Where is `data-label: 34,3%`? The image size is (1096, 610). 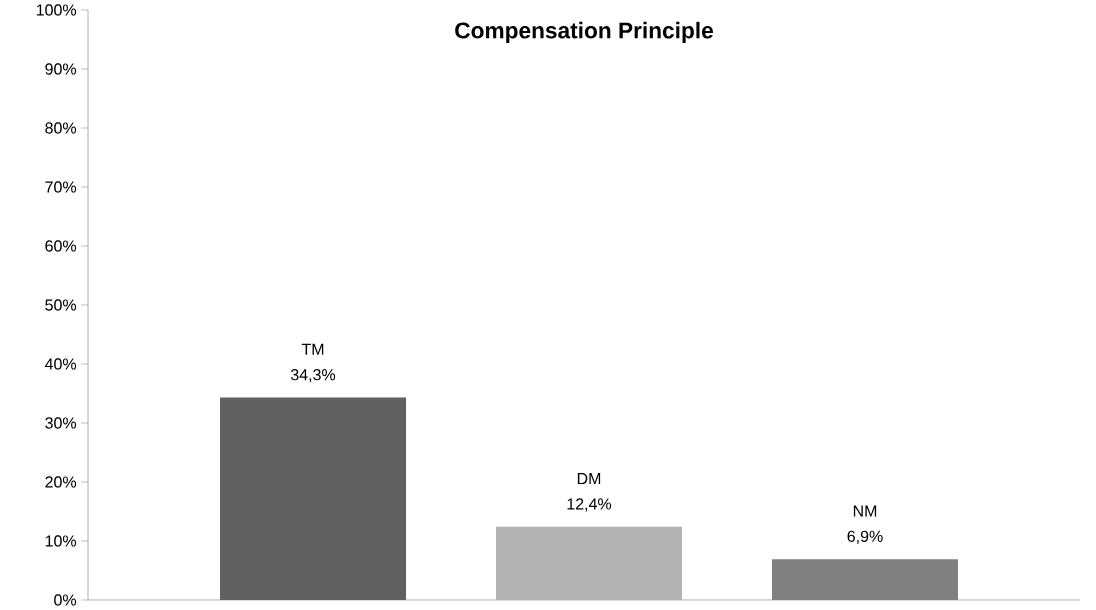 data-label: 34,3% is located at coordinates (313, 376).